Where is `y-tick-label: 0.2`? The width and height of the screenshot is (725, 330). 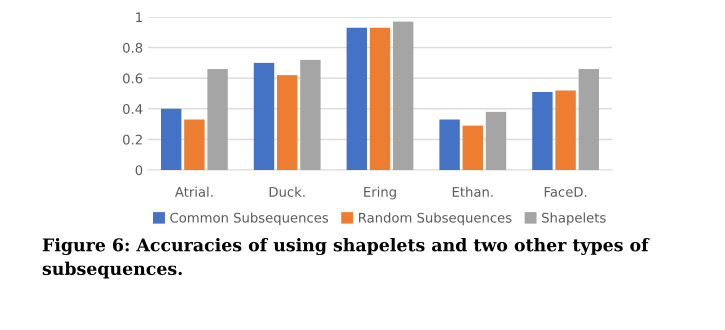
y-tick-label: 0.2 is located at coordinates (132, 139).